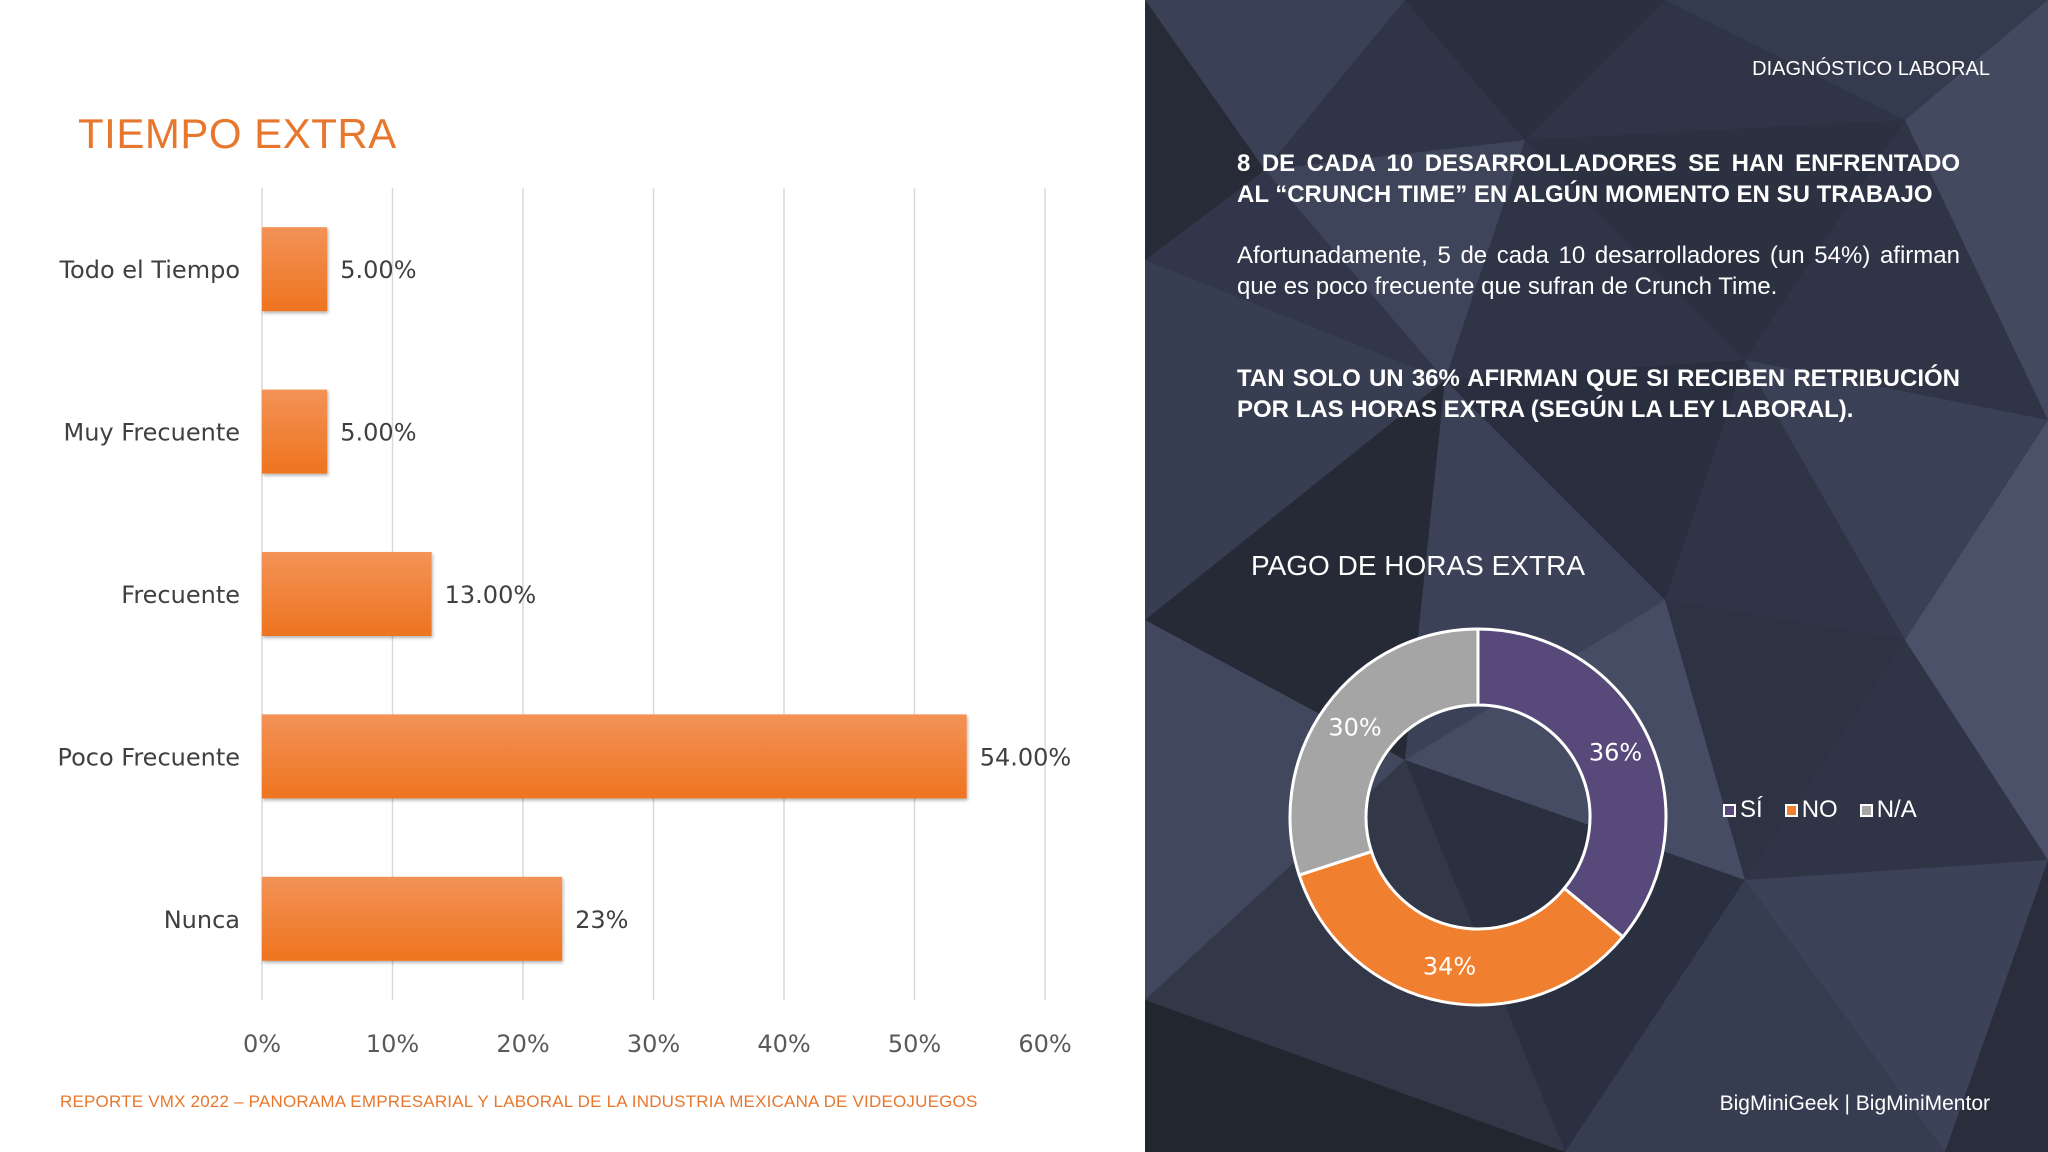 Image resolution: width=2048 pixels, height=1152 pixels. I want to click on x-tick-label: 50%, so click(914, 1044).